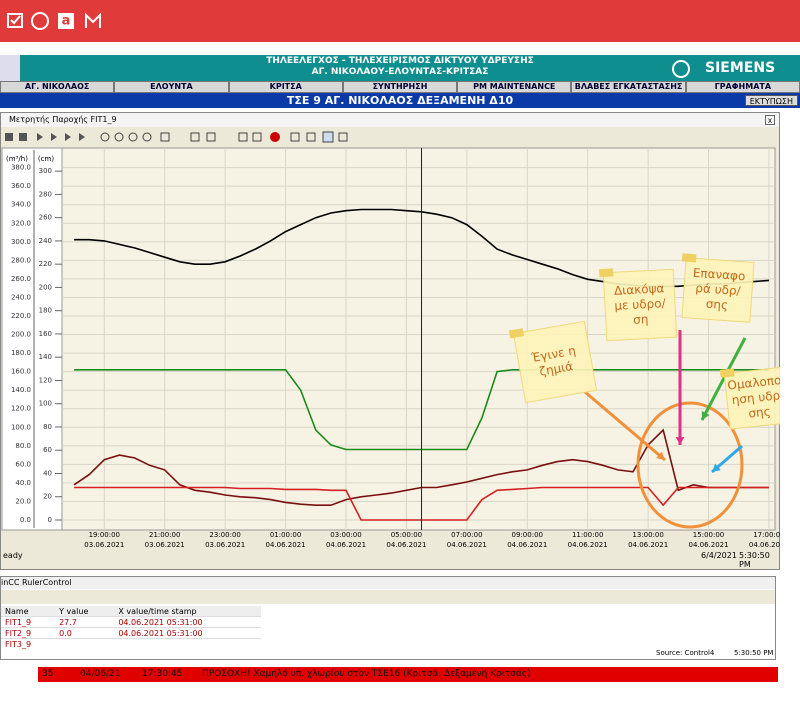 The image size is (800, 703). Describe the element at coordinates (18, 644) in the screenshot. I see `table-cell: FIT3_9` at that location.